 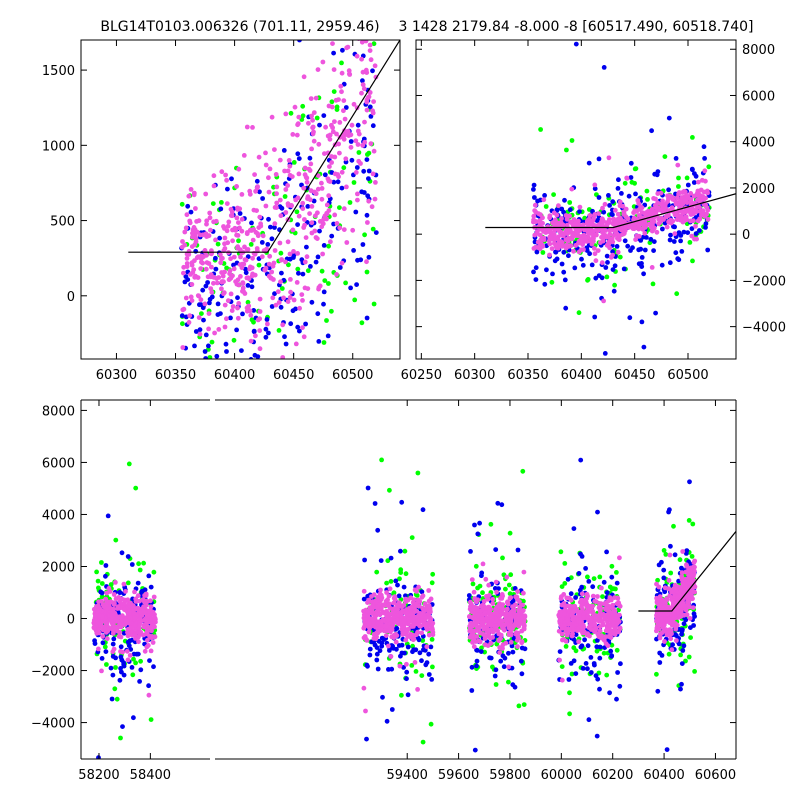 I want to click on y-tick-label: −2000, so click(x=764, y=281).